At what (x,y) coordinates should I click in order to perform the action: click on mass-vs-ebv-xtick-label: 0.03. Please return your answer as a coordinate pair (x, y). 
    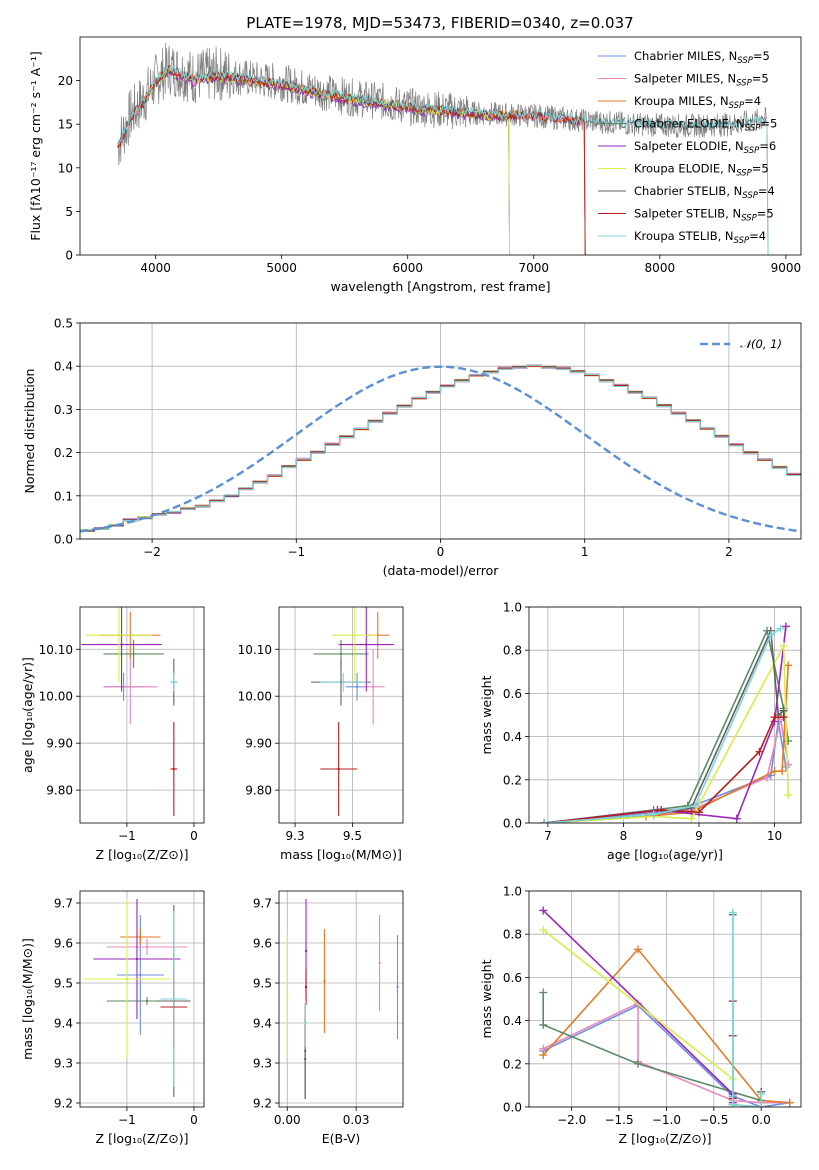
    Looking at the image, I should click on (356, 1120).